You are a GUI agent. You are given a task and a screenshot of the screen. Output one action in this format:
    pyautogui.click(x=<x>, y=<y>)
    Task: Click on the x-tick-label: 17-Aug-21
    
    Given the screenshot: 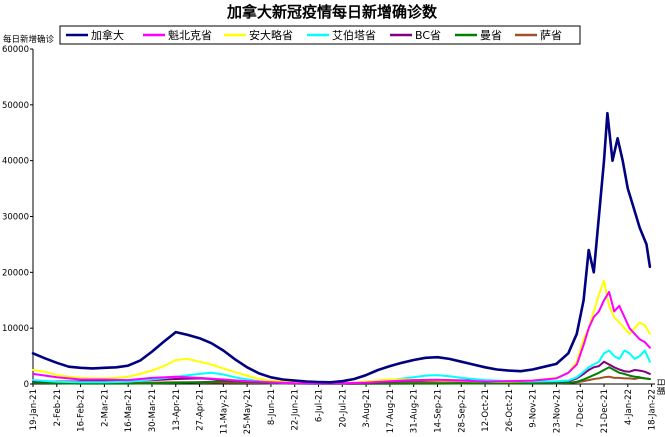 What is the action you would take?
    pyautogui.click(x=391, y=411)
    